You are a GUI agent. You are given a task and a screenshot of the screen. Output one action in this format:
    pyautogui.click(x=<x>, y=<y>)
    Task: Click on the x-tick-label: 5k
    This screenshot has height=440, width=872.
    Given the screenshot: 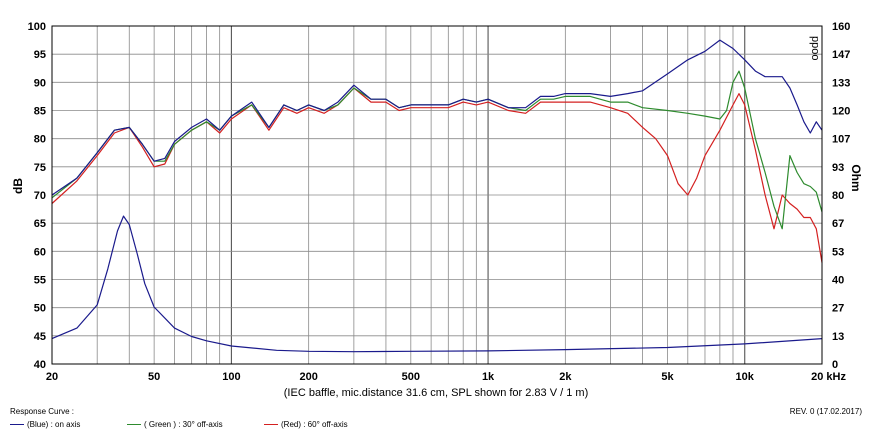 What is the action you would take?
    pyautogui.click(x=667, y=377)
    